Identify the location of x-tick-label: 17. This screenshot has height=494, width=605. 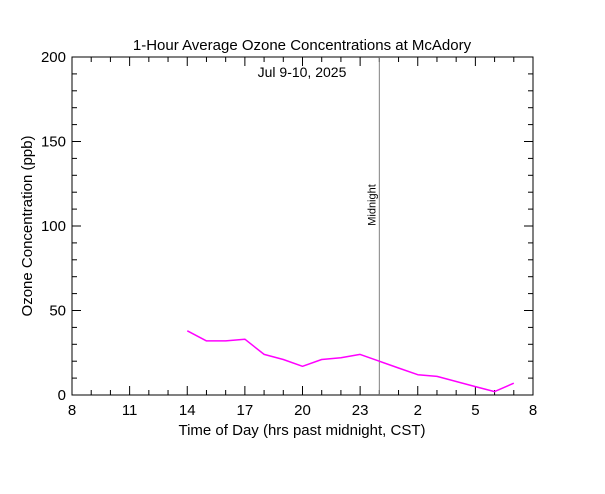
(245, 410).